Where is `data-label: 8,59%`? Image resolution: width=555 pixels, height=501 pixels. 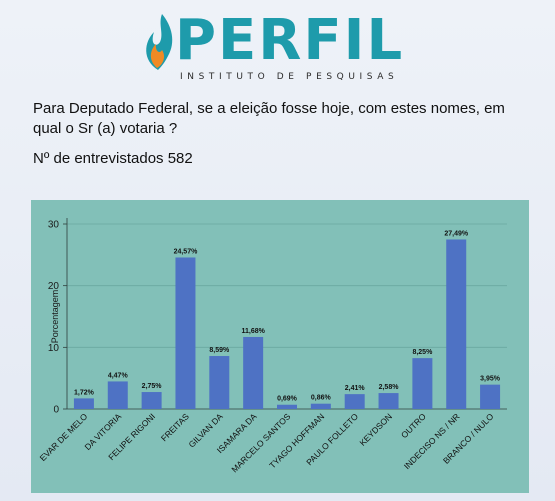
data-label: 8,59% is located at coordinates (219, 350).